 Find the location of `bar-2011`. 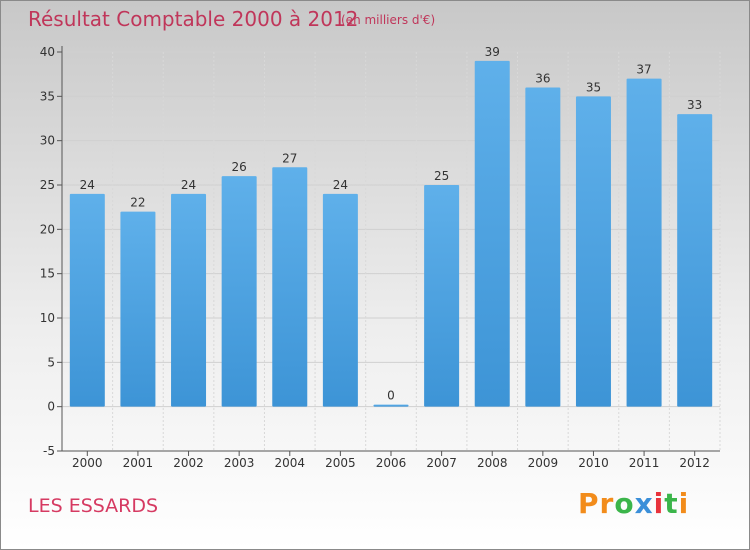

bar-2011 is located at coordinates (644, 242).